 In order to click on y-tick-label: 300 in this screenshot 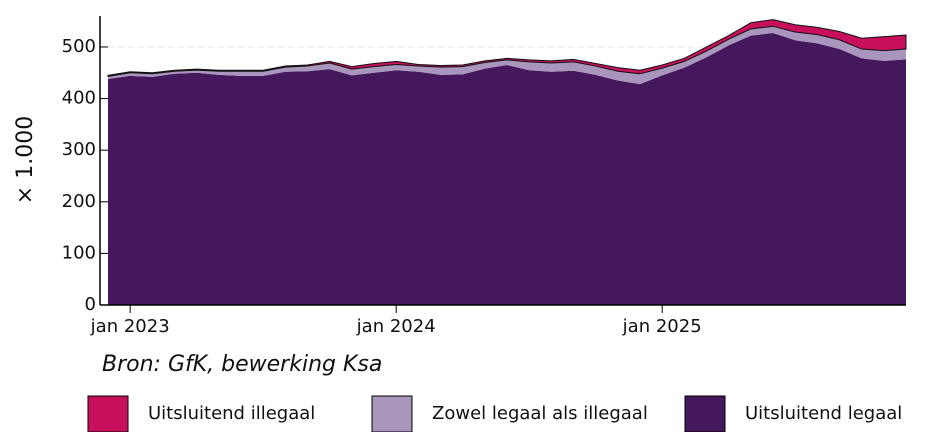, I will do `click(79, 149)`.